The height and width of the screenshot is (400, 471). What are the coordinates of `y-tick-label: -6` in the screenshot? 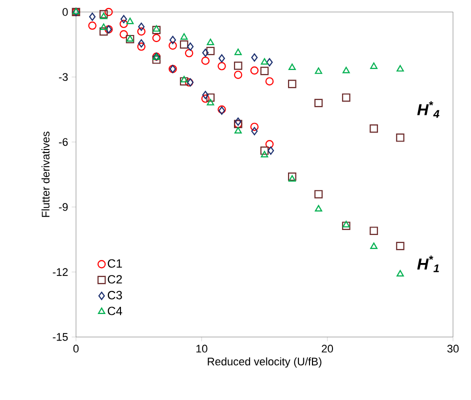 It's located at (63, 142).